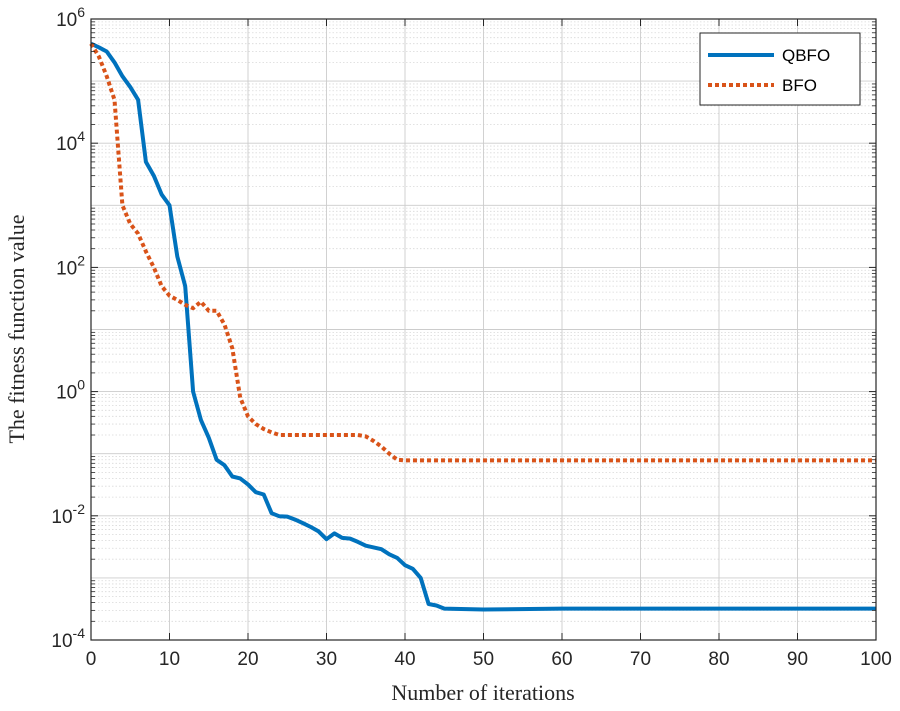  What do you see at coordinates (16, 328) in the screenshot?
I see `y-axis-label: The fitness function value` at bounding box center [16, 328].